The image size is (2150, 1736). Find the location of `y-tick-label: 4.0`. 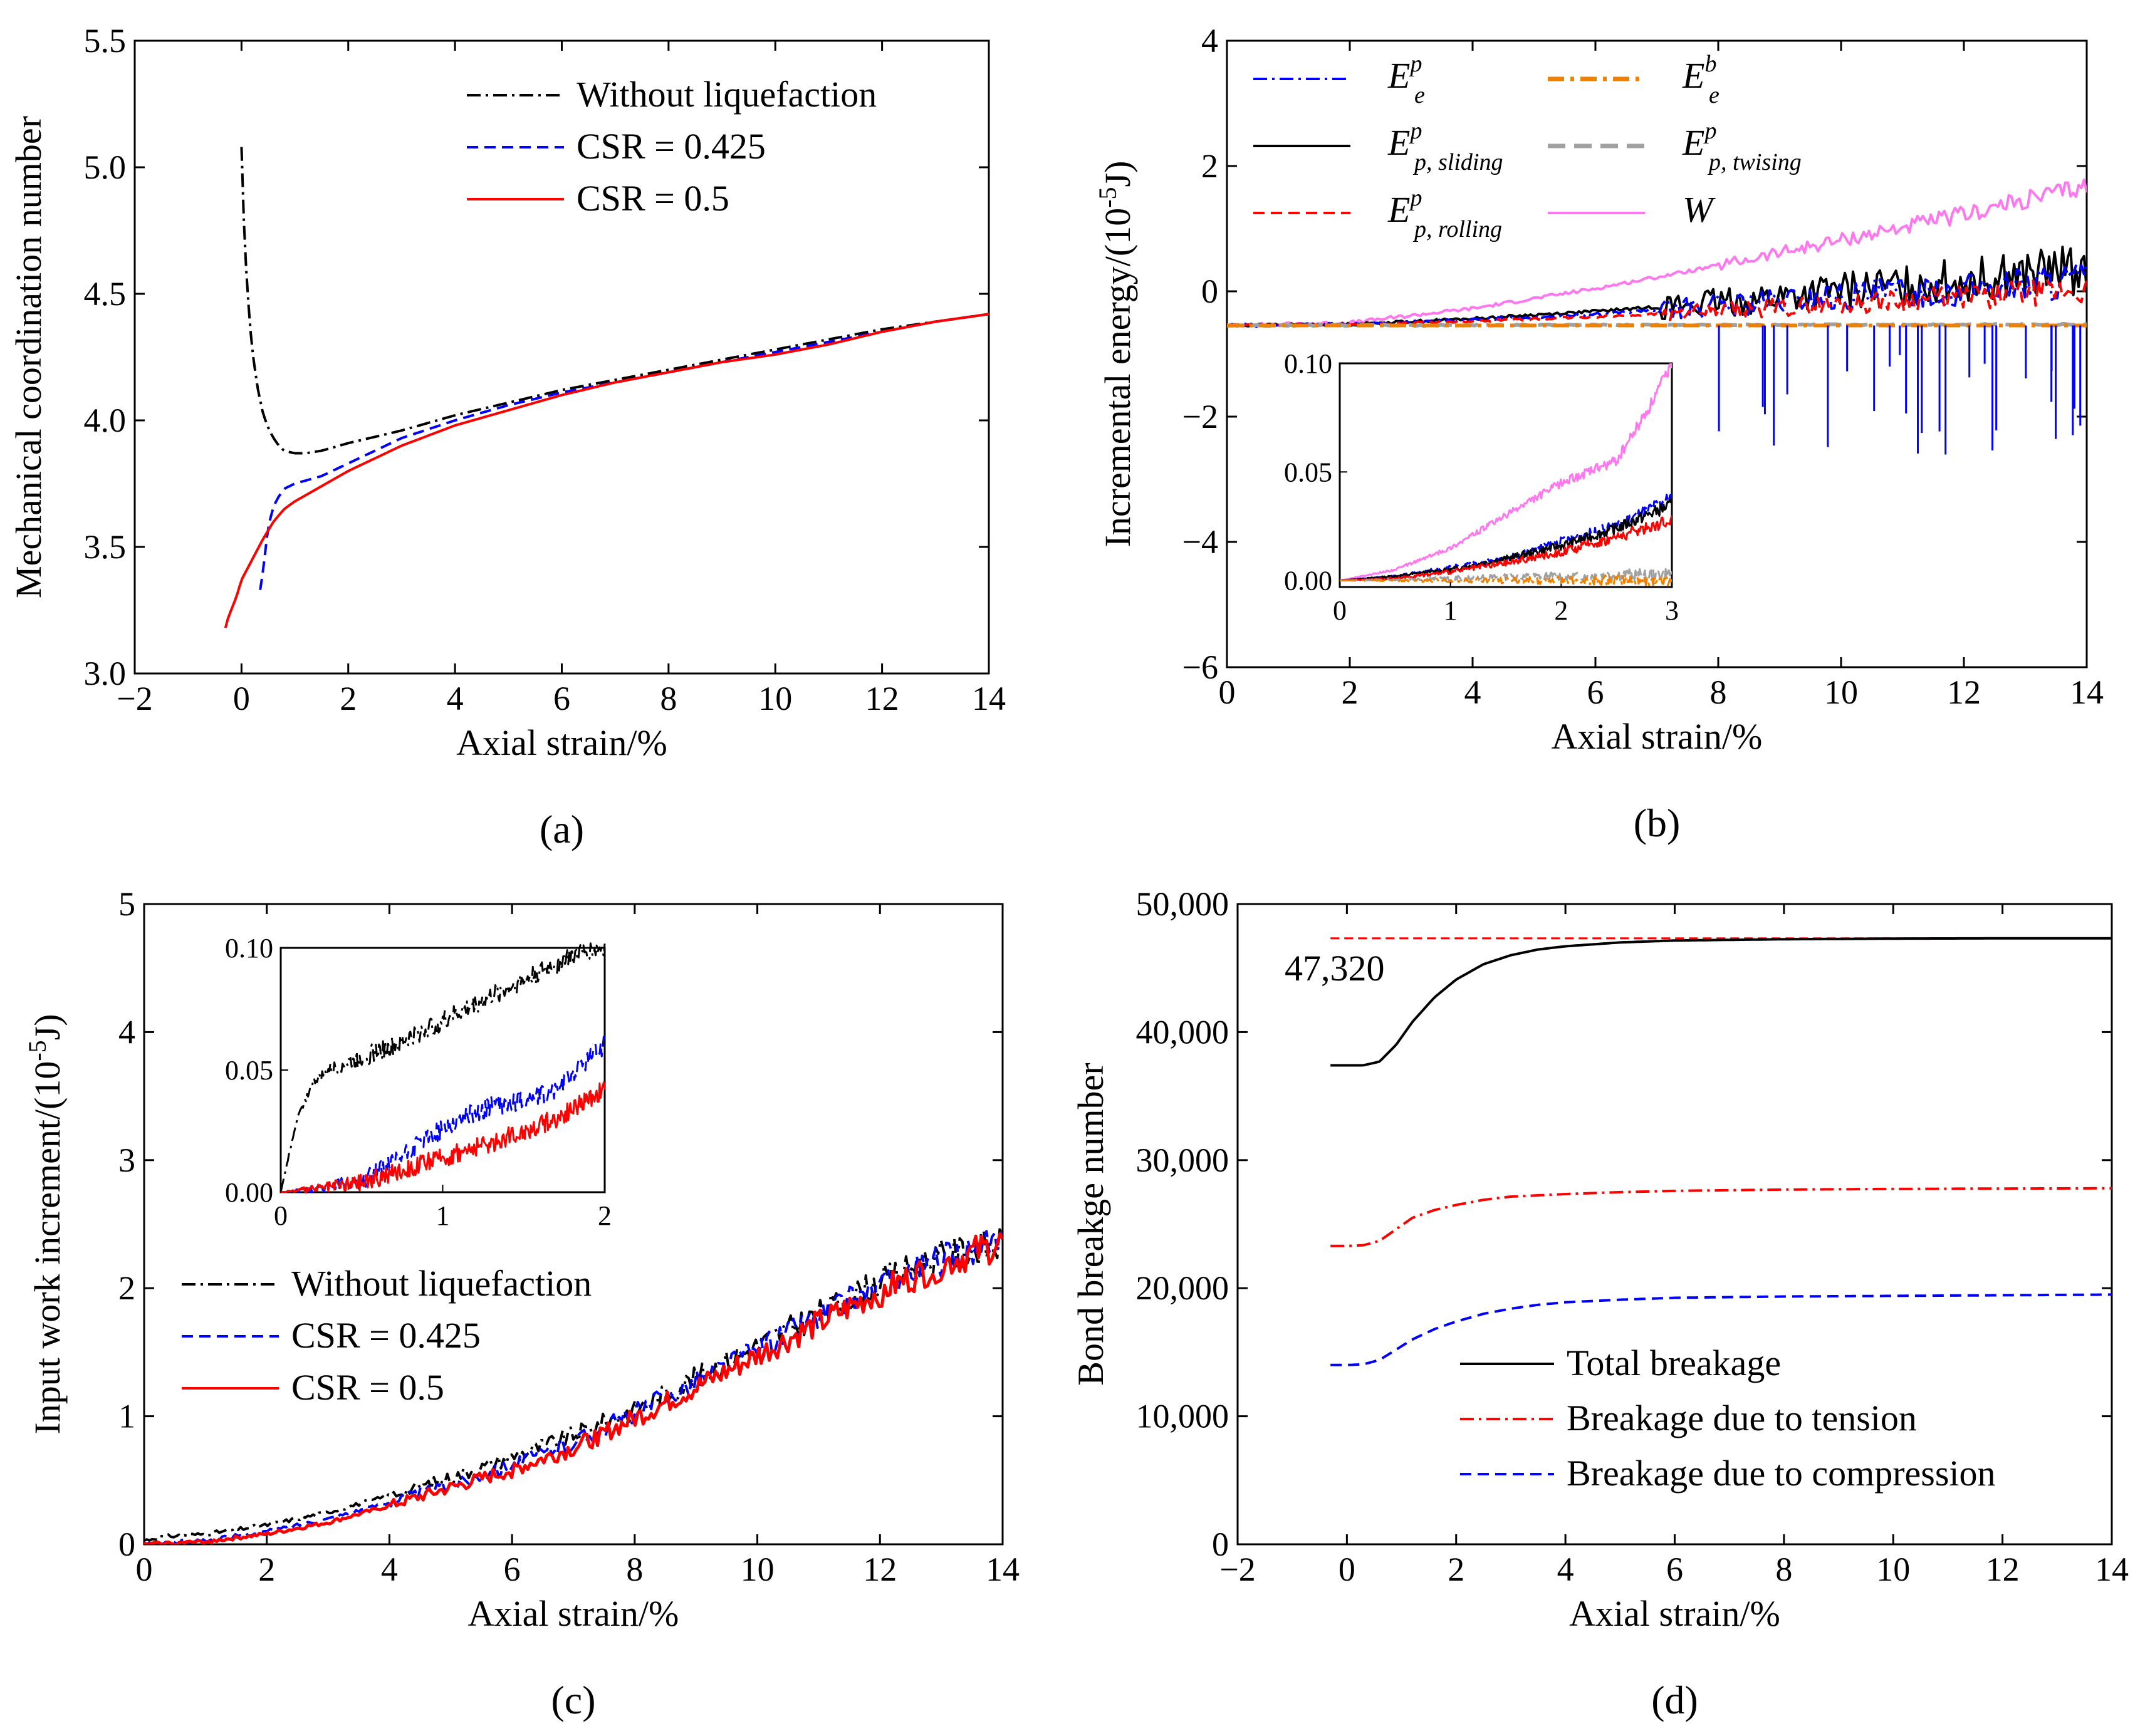

y-tick-label: 4.0 is located at coordinates (105, 420).